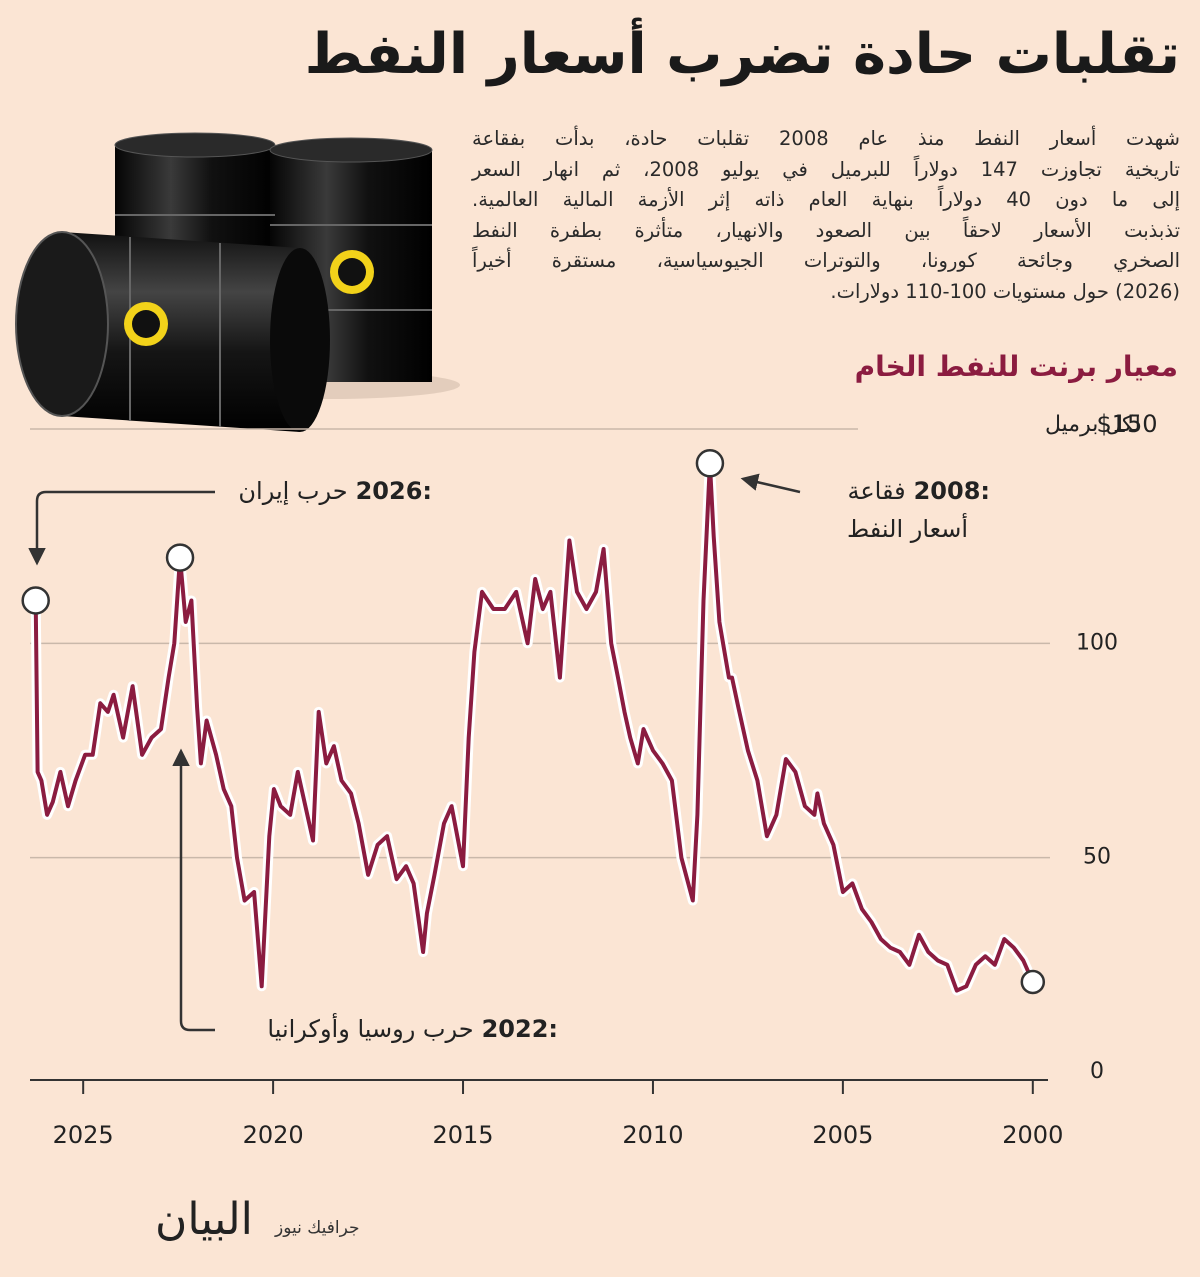 Image resolution: width=1200 pixels, height=1277 pixels. What do you see at coordinates (907, 528) in the screenshot?
I see `annotation-text: أسعار النفط` at bounding box center [907, 528].